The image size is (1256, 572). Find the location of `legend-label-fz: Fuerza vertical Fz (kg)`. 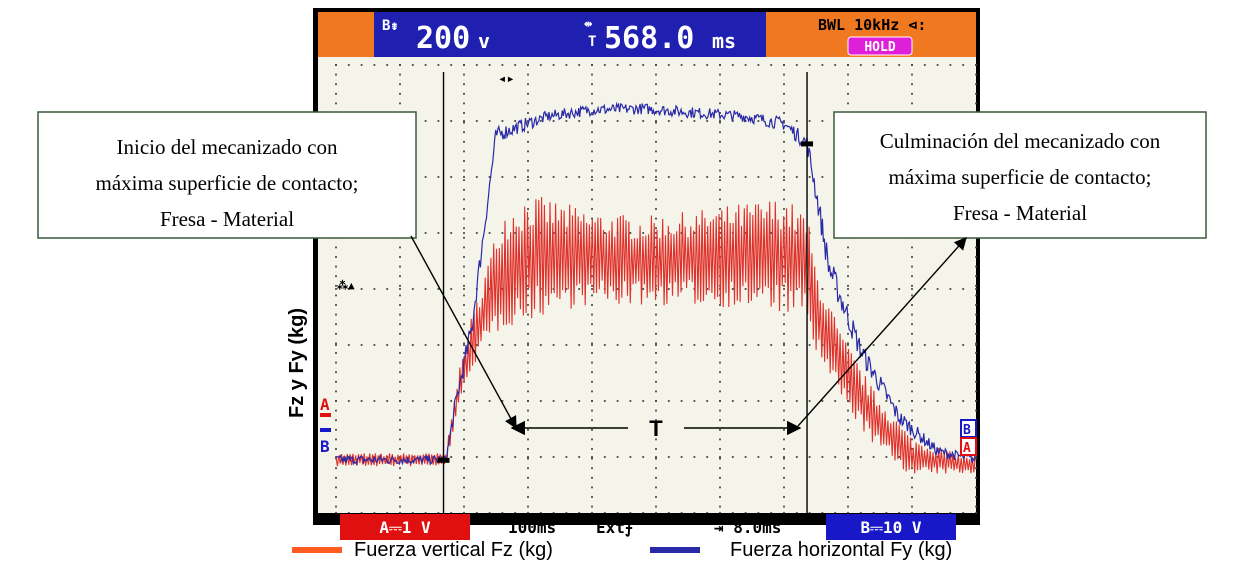

legend-label-fz: Fuerza vertical Fz (kg) is located at coordinates (453, 549).